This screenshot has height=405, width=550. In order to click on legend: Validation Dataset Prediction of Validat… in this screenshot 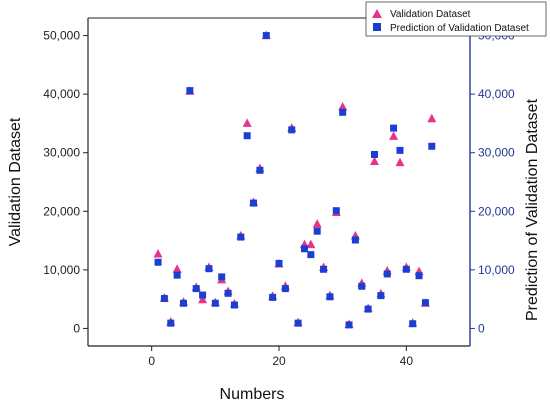, I will do `click(456, 19)`.